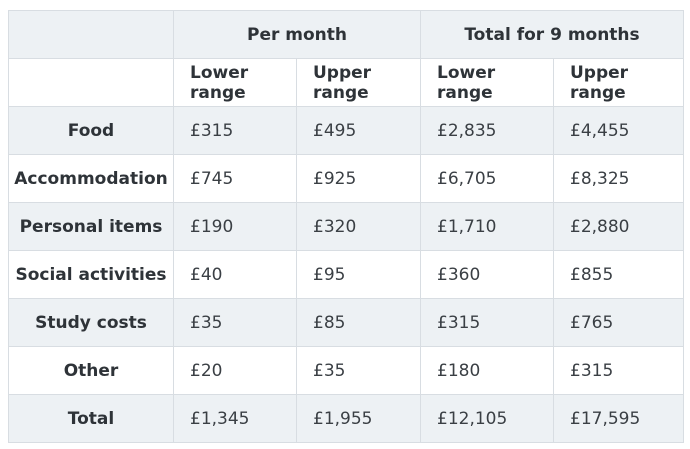 The image size is (690, 449). I want to click on cell-value: £95, so click(358, 274).